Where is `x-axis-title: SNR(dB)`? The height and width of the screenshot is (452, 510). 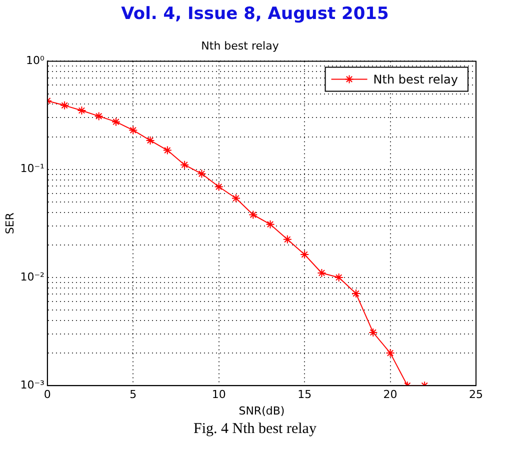
x-axis-title: SNR(dB) is located at coordinates (261, 411).